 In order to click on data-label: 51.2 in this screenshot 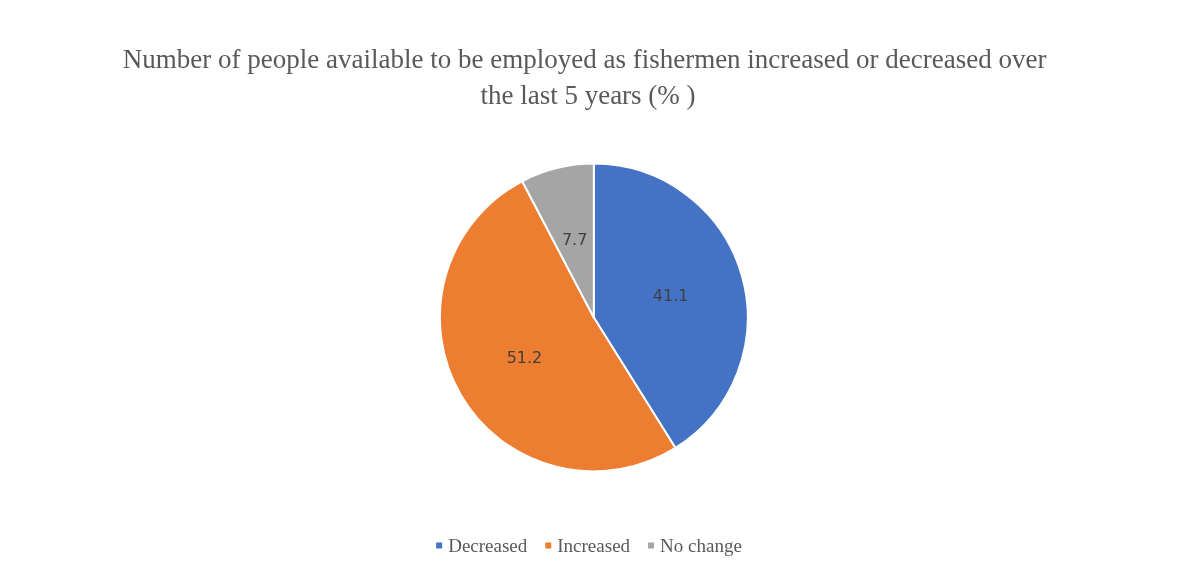, I will do `click(524, 357)`.